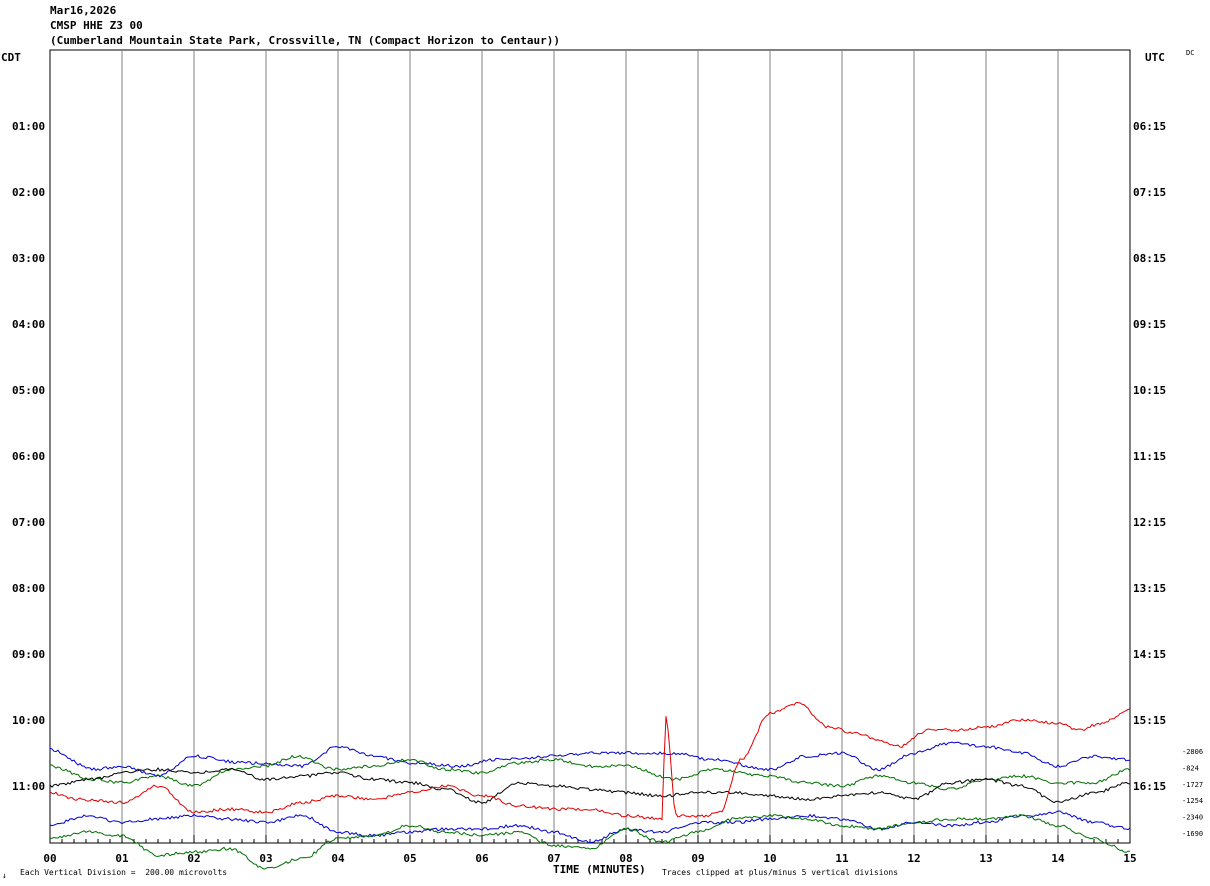 The height and width of the screenshot is (886, 1210). Describe the element at coordinates (1149, 720) in the screenshot. I see `right-hour-label: 15:15` at that location.